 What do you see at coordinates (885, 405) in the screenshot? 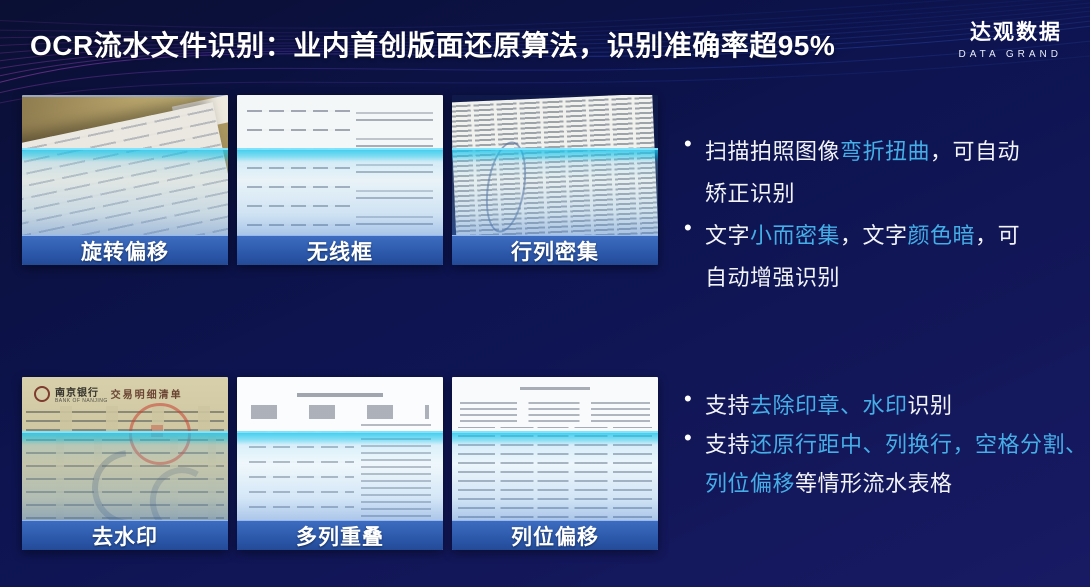
I see `bullet-item: 支持去除印章、水印识别` at bounding box center [885, 405].